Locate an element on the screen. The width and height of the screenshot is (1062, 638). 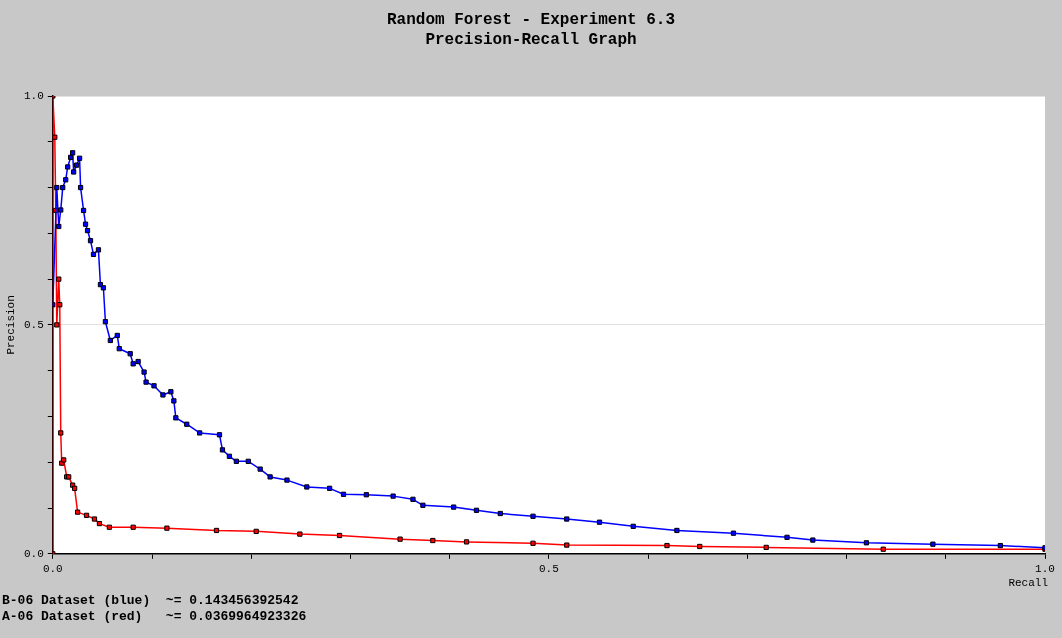
y-tick-label: 0.5 is located at coordinates (33, 324).